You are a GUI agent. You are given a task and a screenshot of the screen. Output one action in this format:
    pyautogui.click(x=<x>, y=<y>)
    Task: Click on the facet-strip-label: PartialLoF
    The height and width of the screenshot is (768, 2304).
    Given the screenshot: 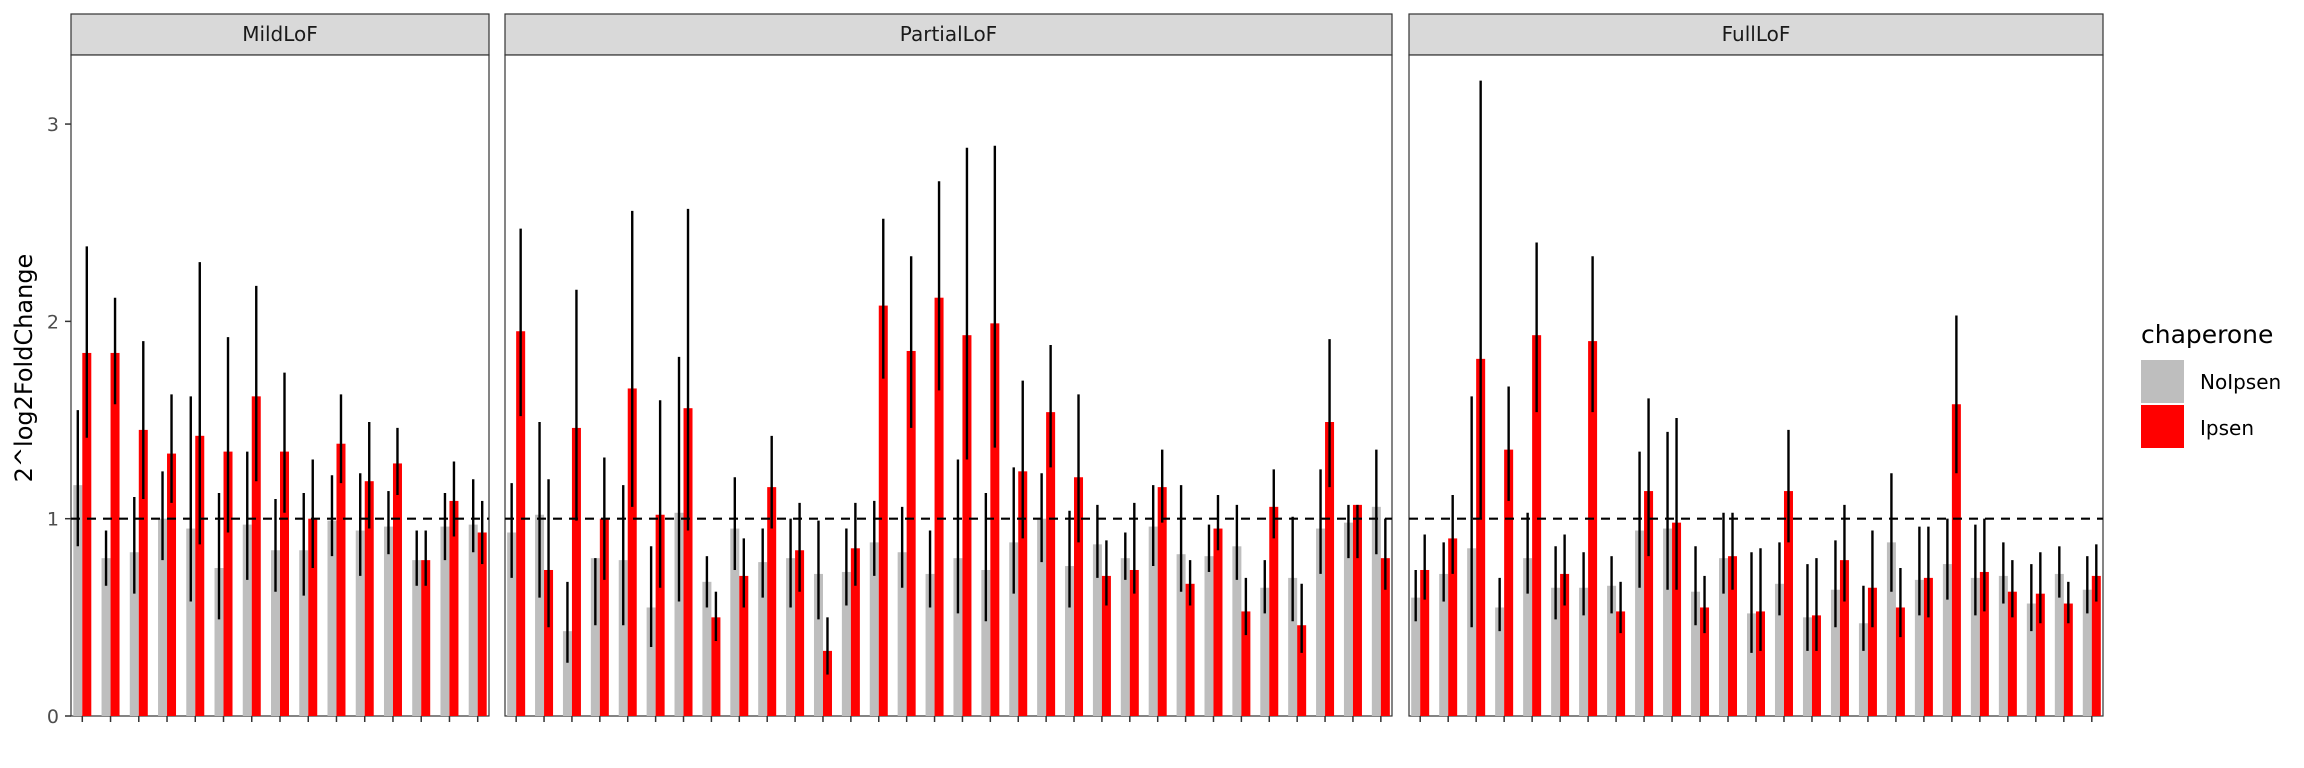 What is the action you would take?
    pyautogui.click(x=948, y=34)
    